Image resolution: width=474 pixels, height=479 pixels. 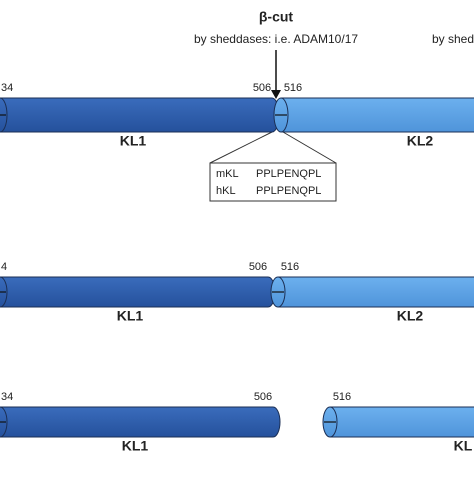 I want to click on position-label: 4, so click(x=4, y=267).